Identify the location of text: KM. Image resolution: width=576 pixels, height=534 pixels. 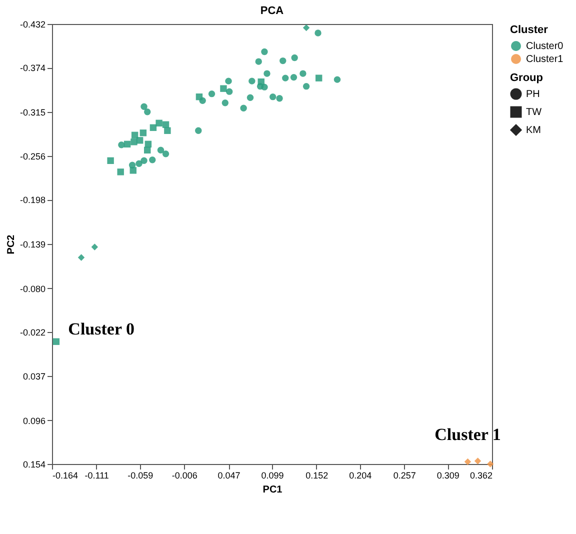
(533, 130).